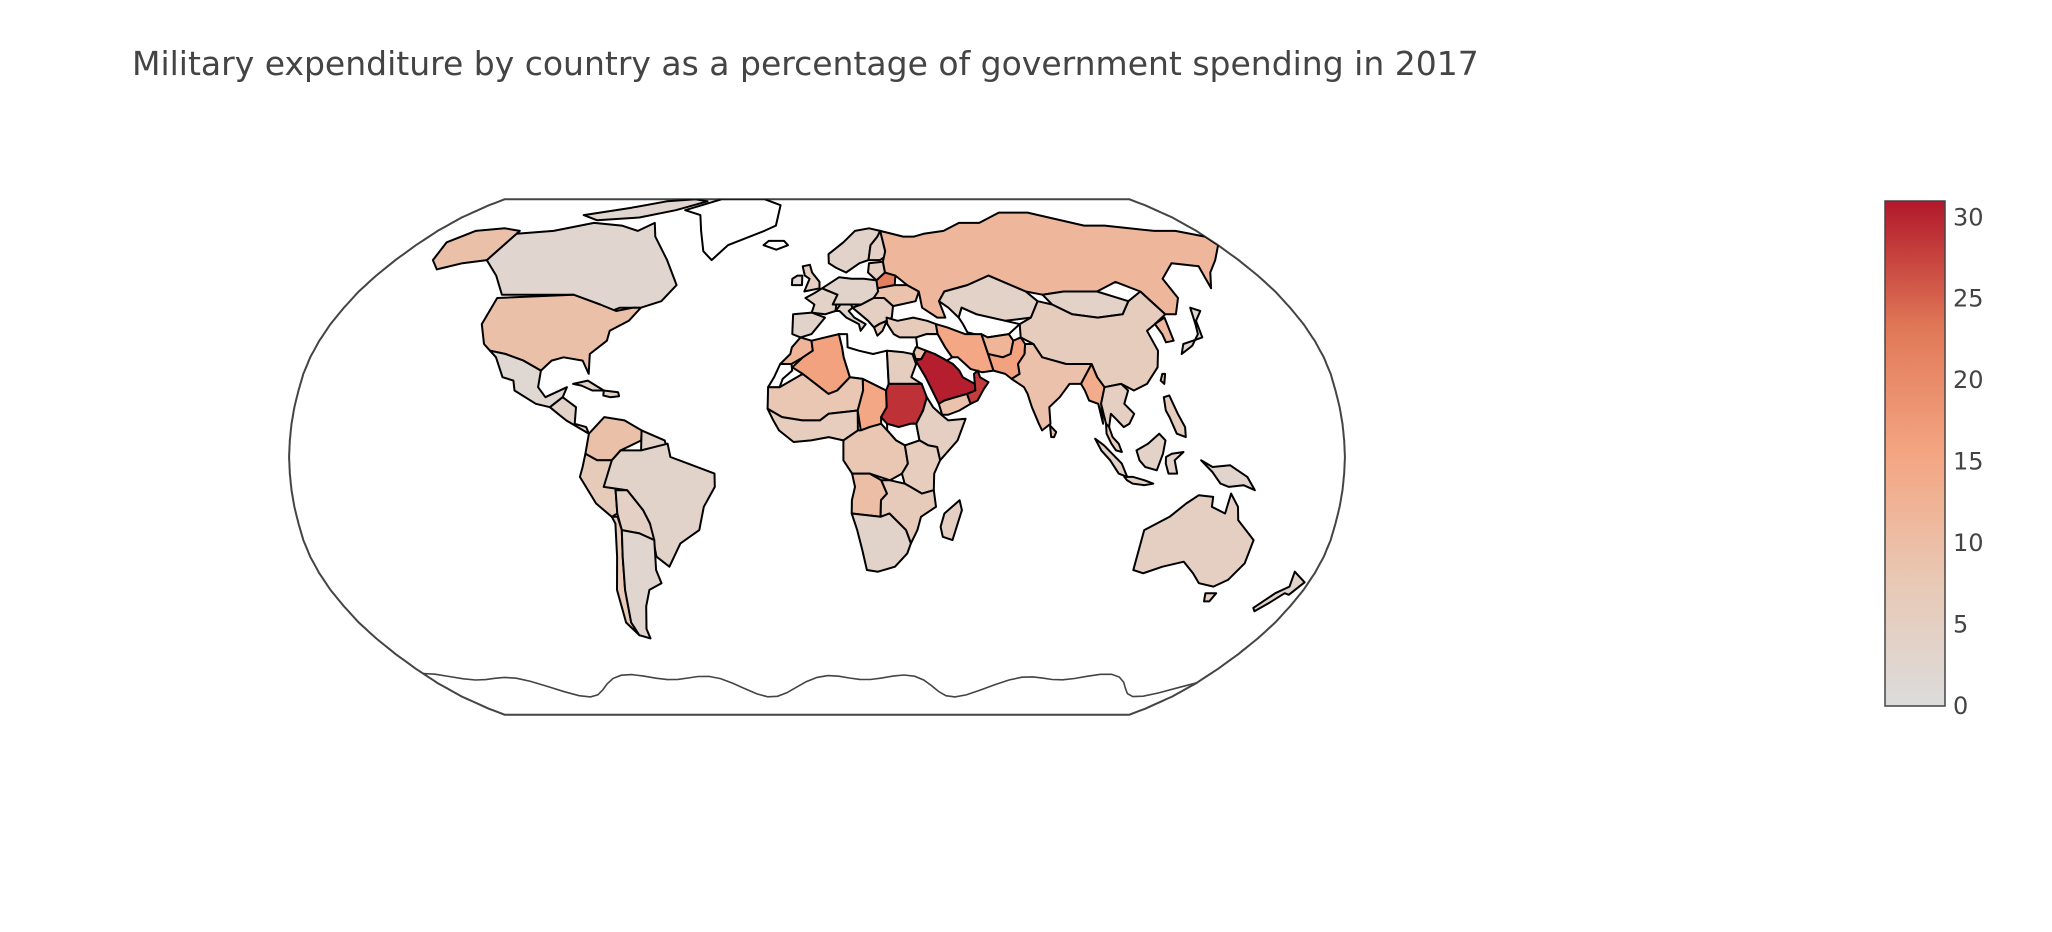  What do you see at coordinates (1193, 540) in the screenshot?
I see `country-australia` at bounding box center [1193, 540].